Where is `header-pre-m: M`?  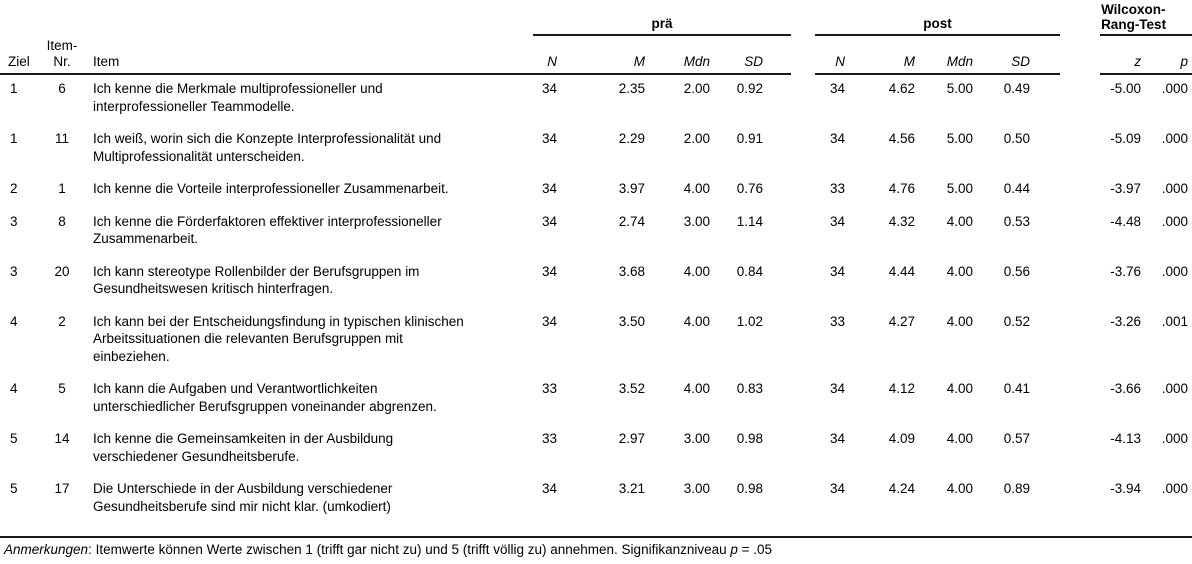 header-pre-m: M is located at coordinates (601, 55).